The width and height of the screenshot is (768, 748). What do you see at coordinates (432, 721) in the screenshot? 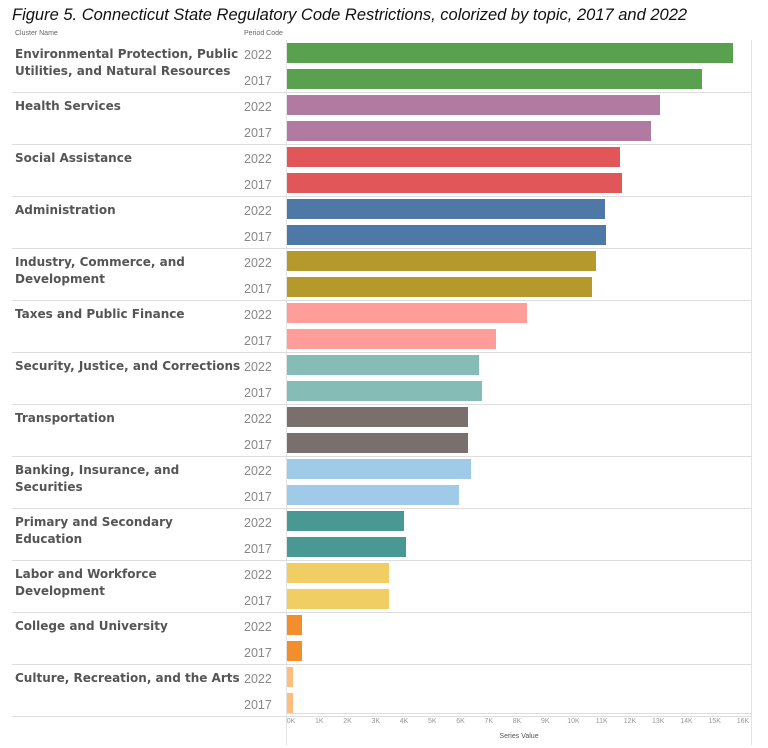
I see `x-tick-label: 5K` at bounding box center [432, 721].